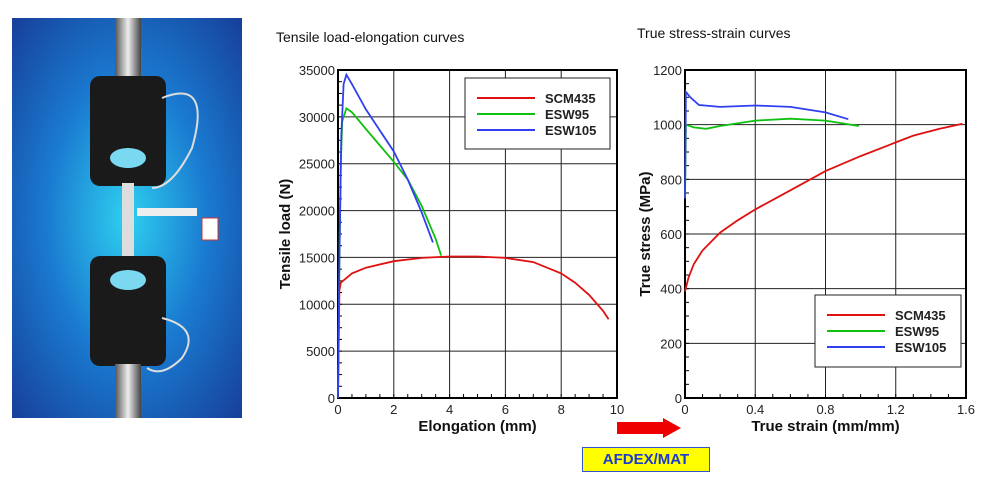 This screenshot has width=1005, height=488. Describe the element at coordinates (714, 33) in the screenshot. I see `chart-title-stress-strain: True stress-strain curves` at that location.